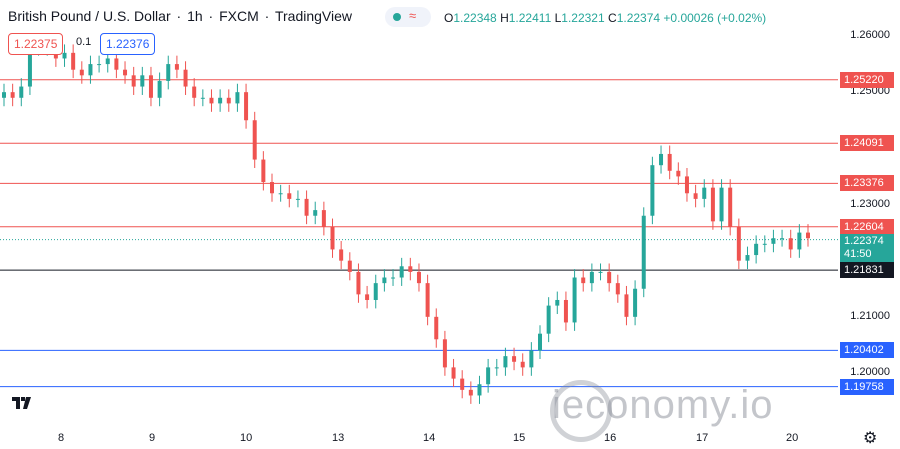 Image resolution: width=900 pixels, height=449 pixels. What do you see at coordinates (638, 18) in the screenshot?
I see `close-value: 1.22374` at bounding box center [638, 18].